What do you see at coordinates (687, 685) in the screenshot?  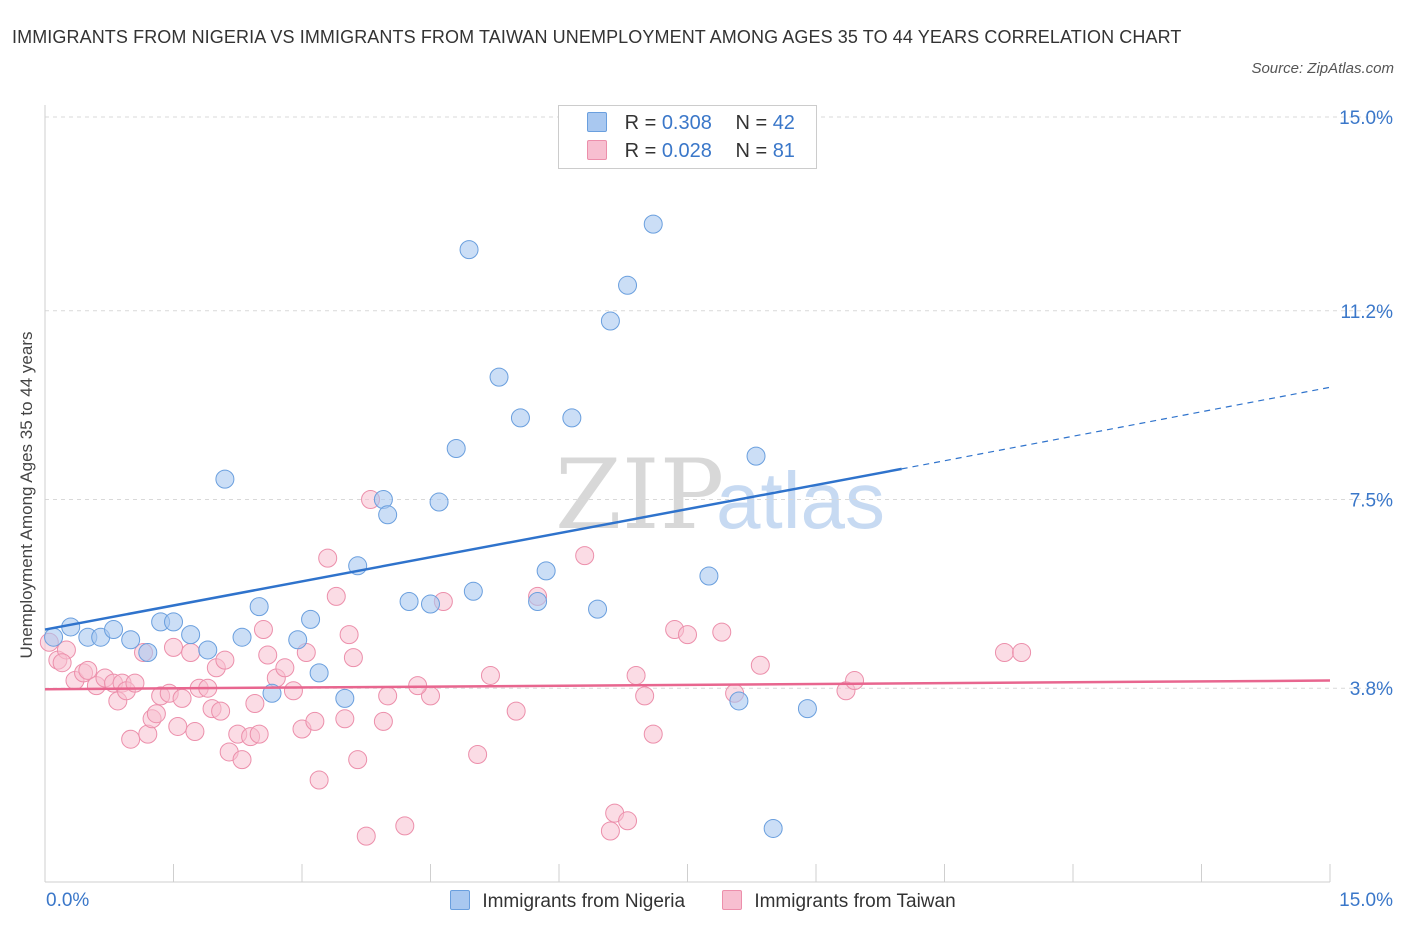 I see `taiwan-trend-line` at bounding box center [687, 685].